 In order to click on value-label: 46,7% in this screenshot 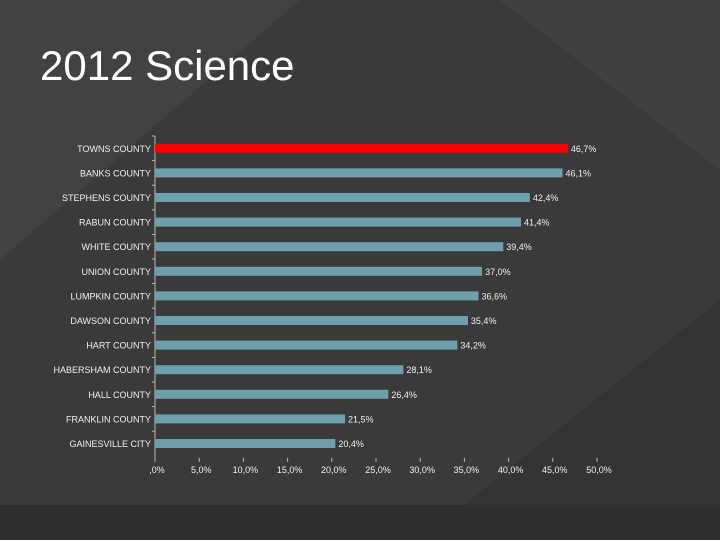, I will do `click(584, 149)`.